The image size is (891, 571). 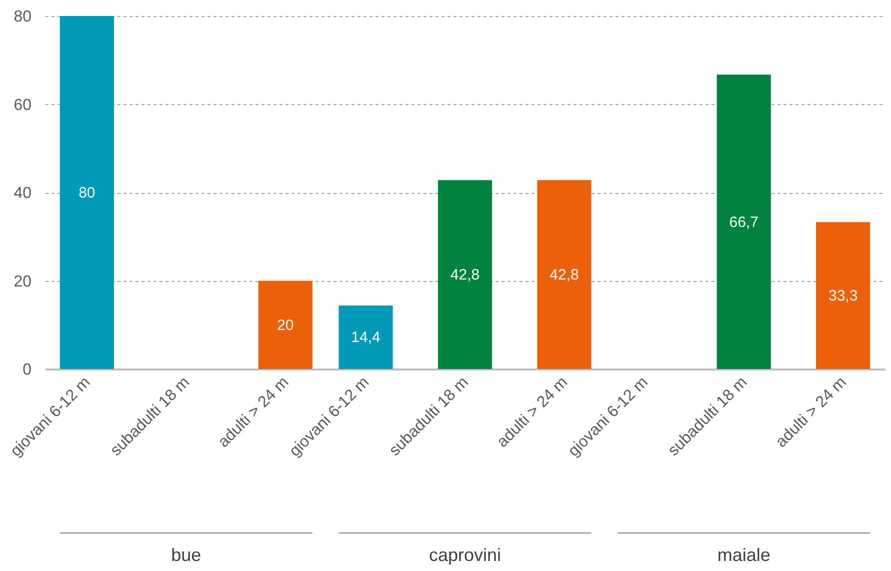 What do you see at coordinates (23, 17) in the screenshot?
I see `y-tick-label: 80` at bounding box center [23, 17].